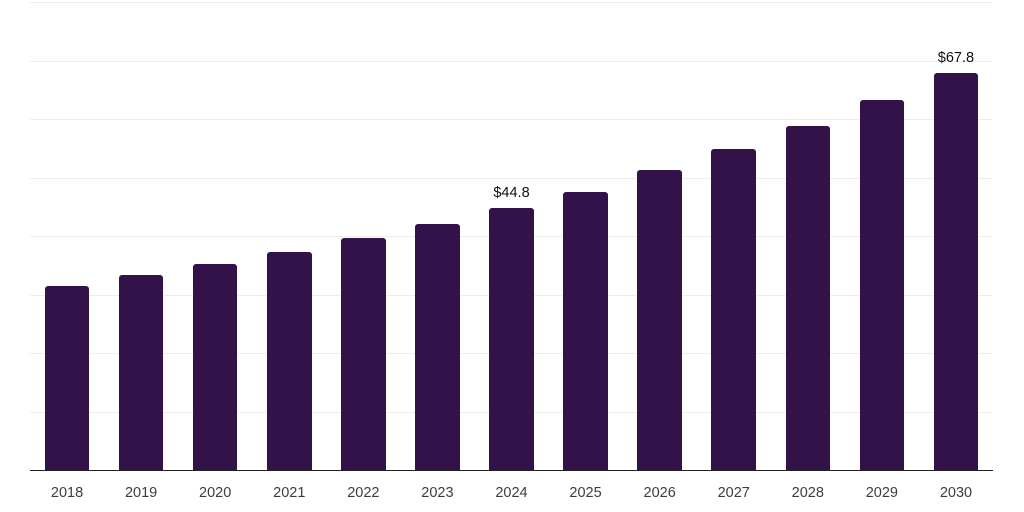  I want to click on x-tick-label-2020: 2020, so click(215, 493).